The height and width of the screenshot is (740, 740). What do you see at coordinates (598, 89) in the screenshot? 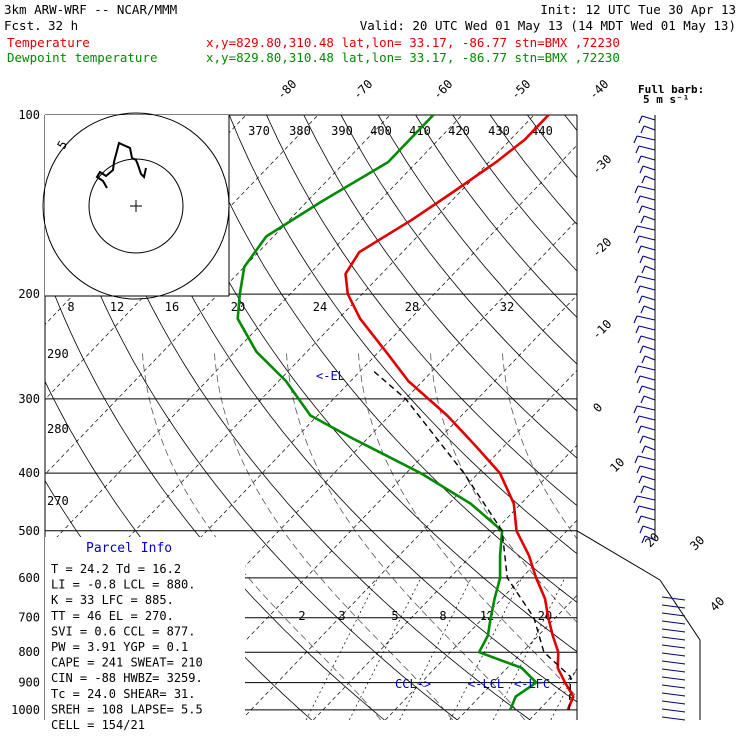
I see `isotherm-label: -40` at bounding box center [598, 89].